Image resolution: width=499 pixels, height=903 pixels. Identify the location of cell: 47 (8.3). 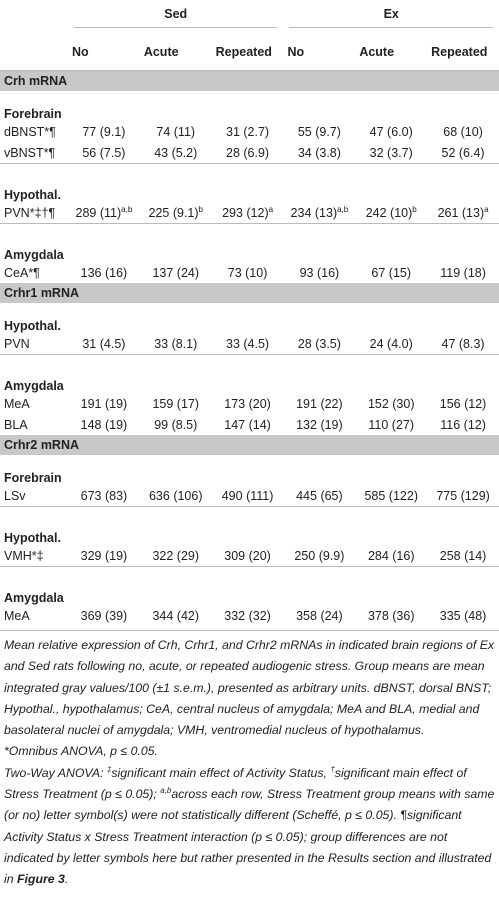
(463, 343).